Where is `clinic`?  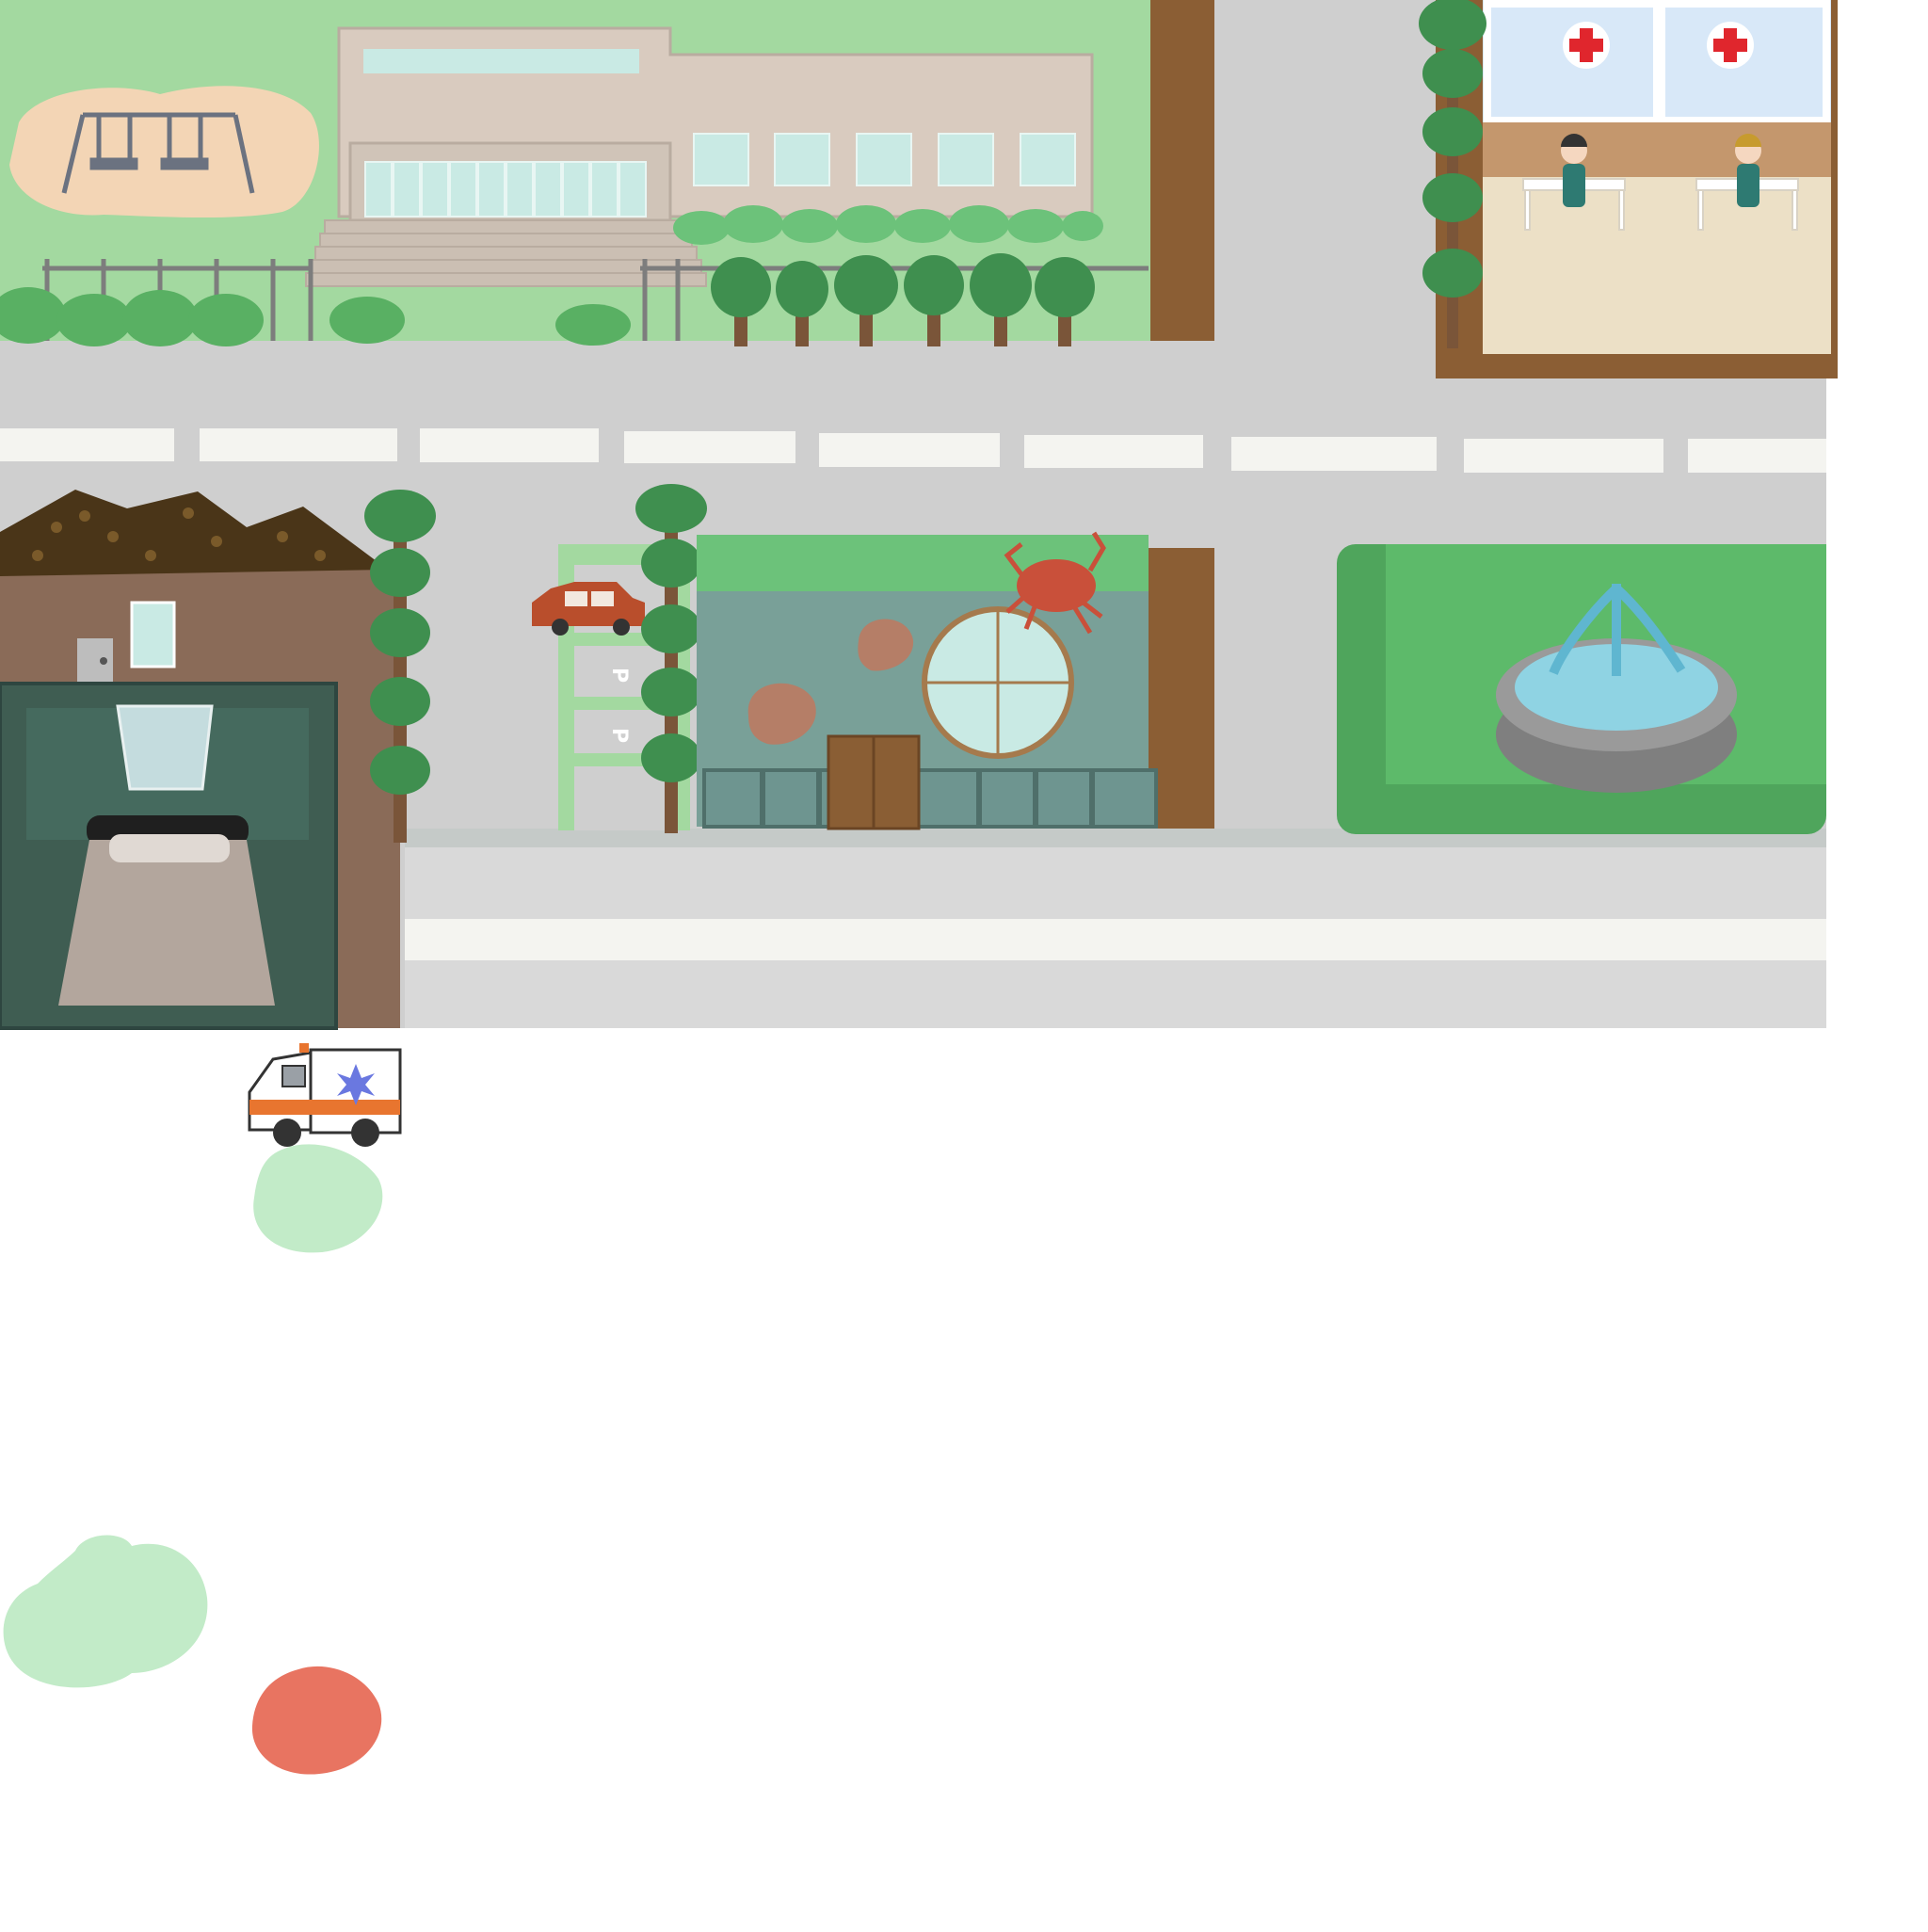
clinic is located at coordinates (1628, 189).